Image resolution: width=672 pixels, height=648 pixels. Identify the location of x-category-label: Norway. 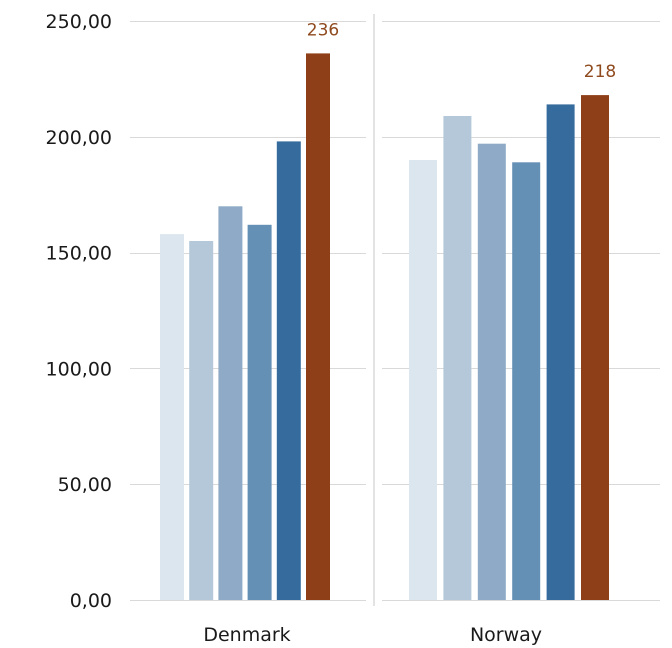
(506, 635).